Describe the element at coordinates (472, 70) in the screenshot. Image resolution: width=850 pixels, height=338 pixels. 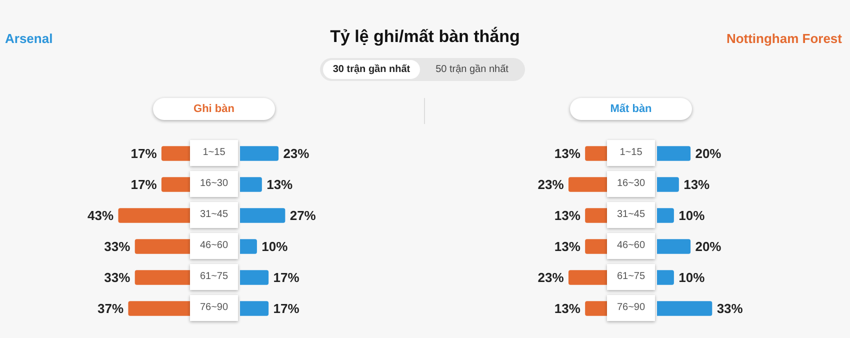
I see `text: 50 trận gần nhất` at that location.